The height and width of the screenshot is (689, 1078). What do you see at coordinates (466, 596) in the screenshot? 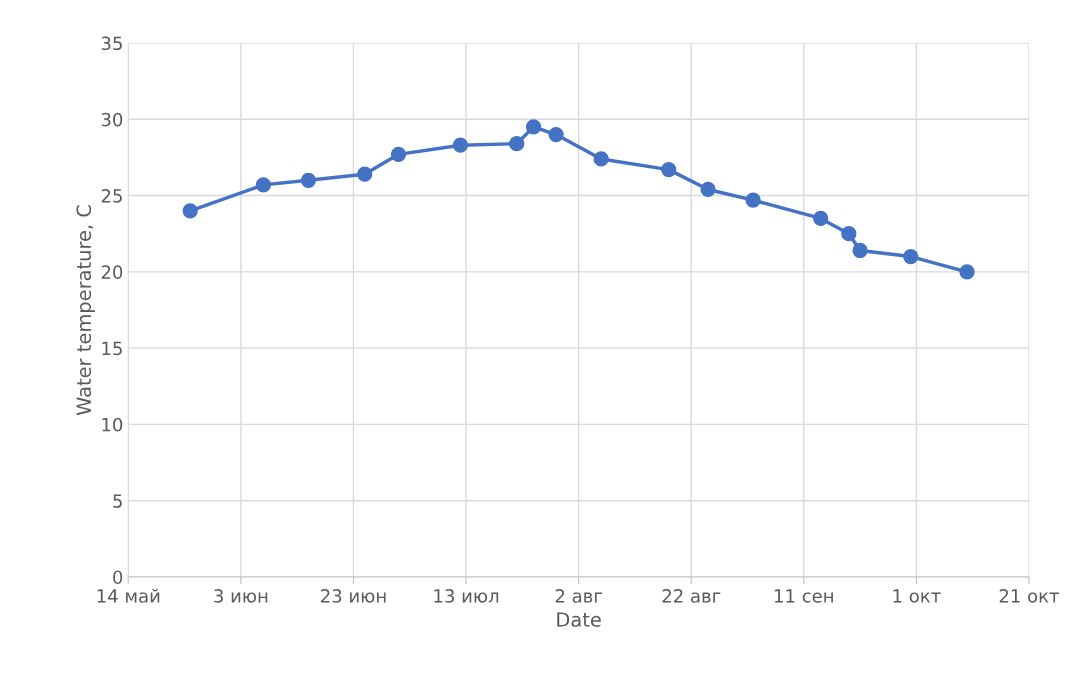
I see `x-tick-label: 13 июл` at bounding box center [466, 596].